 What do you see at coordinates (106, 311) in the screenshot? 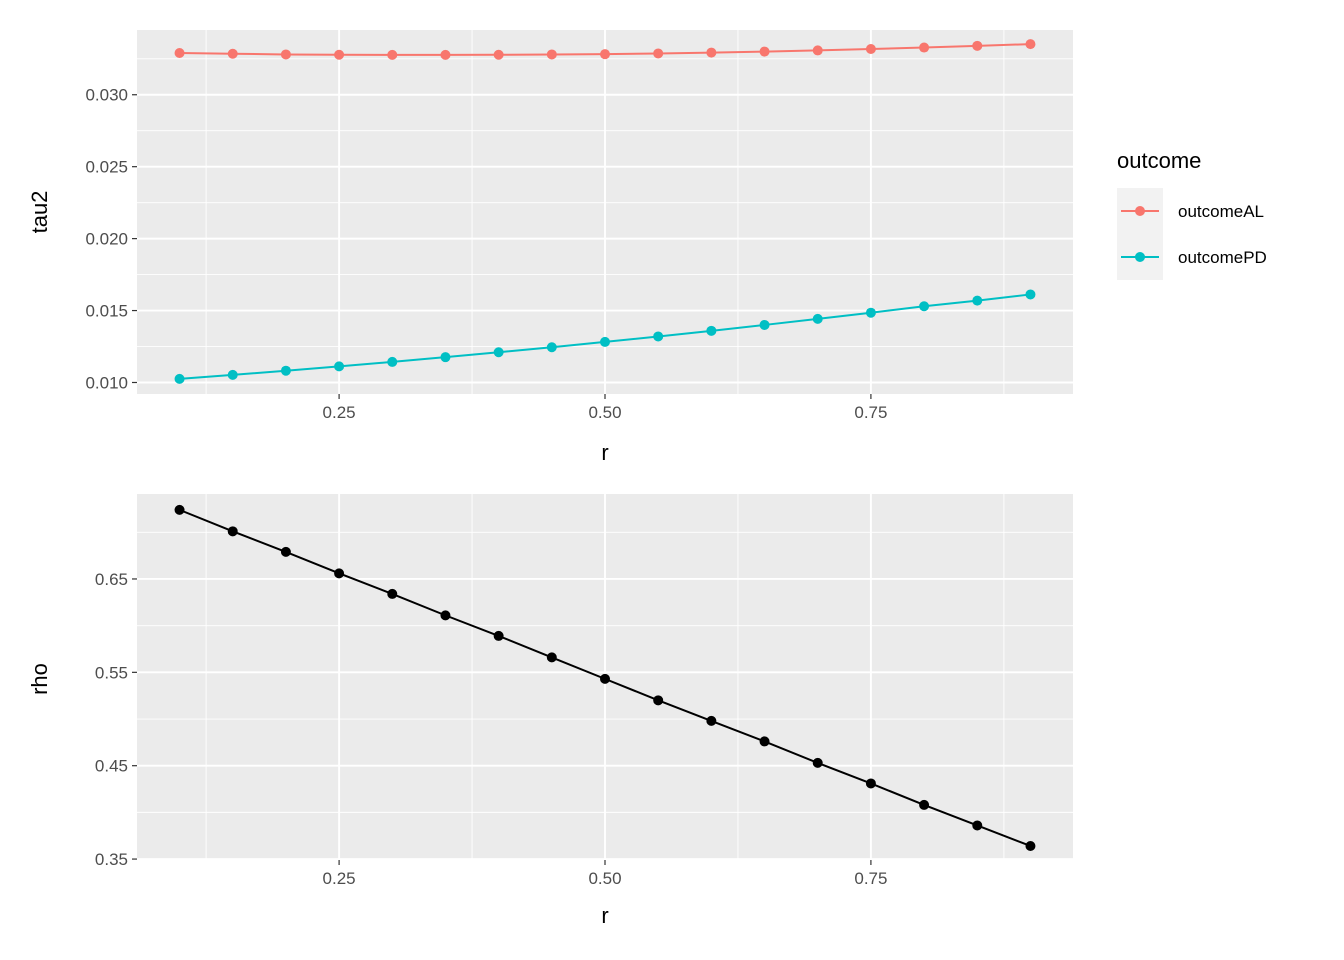
I see `tau2-y-tick-label: 0.015` at bounding box center [106, 311].